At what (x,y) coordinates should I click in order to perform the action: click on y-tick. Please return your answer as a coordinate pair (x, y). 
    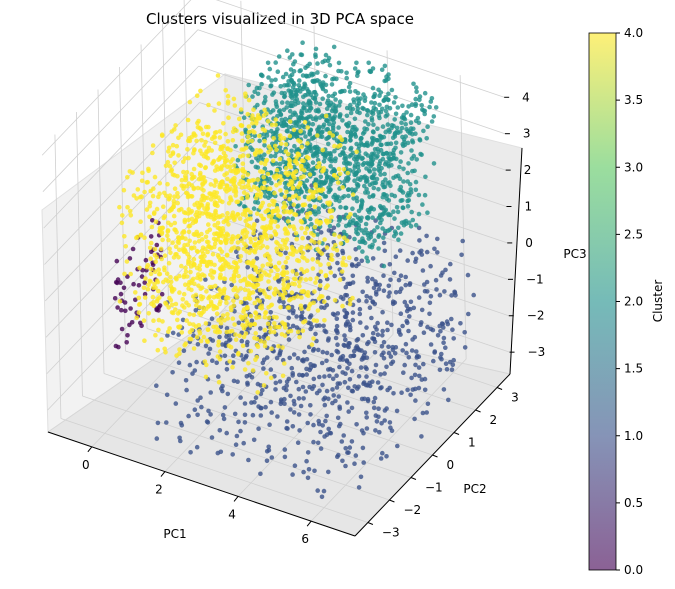
    Looking at the image, I should click on (478, 411).